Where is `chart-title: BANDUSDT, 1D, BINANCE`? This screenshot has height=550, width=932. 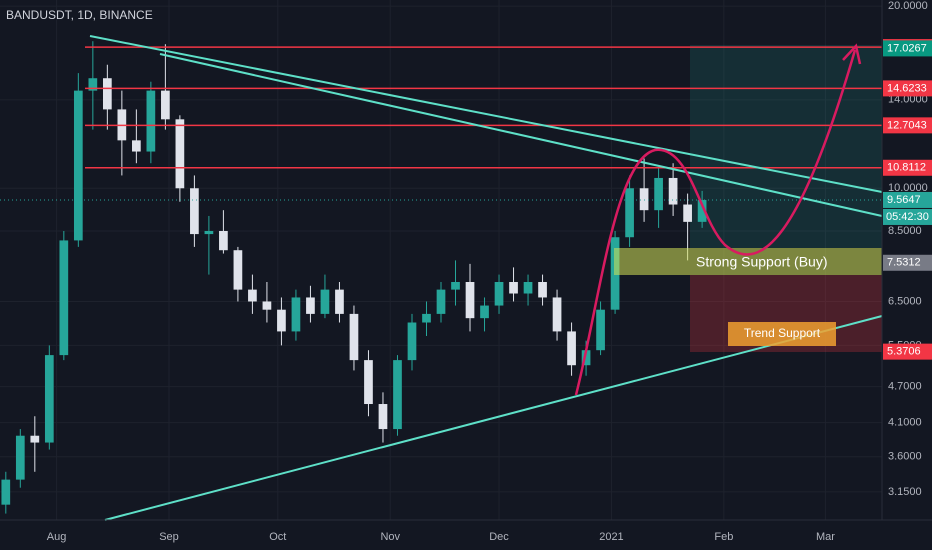
chart-title: BANDUSDT, 1D, BINANCE is located at coordinates (79, 15).